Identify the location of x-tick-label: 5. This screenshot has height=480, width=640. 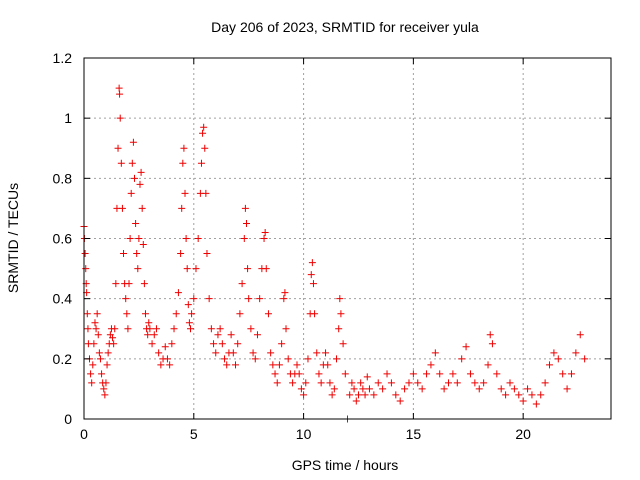
(194, 434).